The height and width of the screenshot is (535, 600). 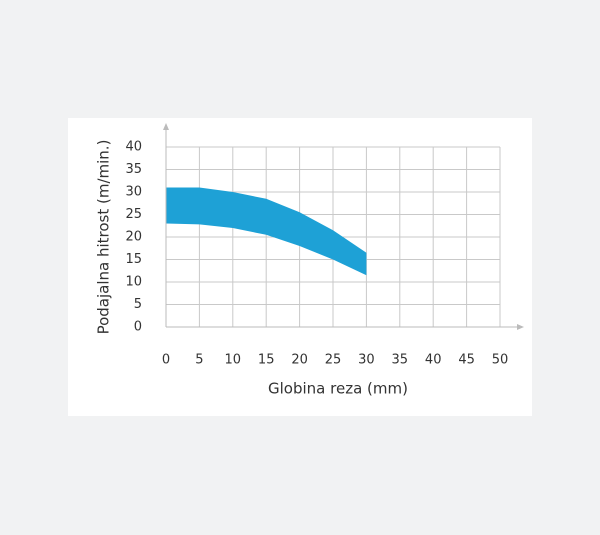 I want to click on x-tick-label: 10, so click(x=233, y=360).